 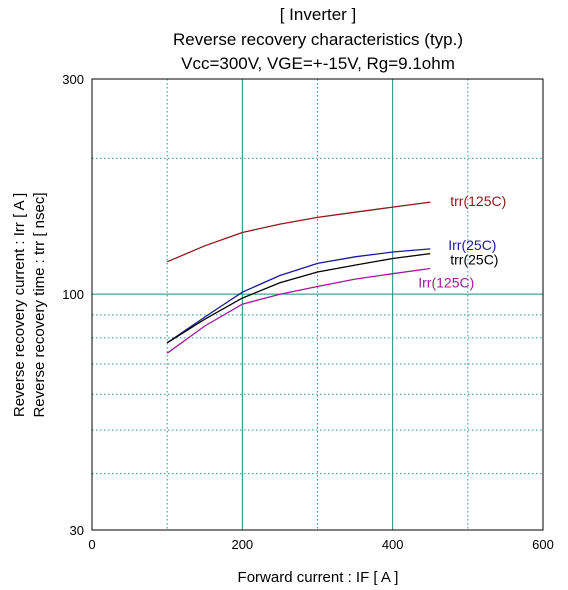 I want to click on x-axis-label: Forward current : IF [ A ], so click(x=318, y=577).